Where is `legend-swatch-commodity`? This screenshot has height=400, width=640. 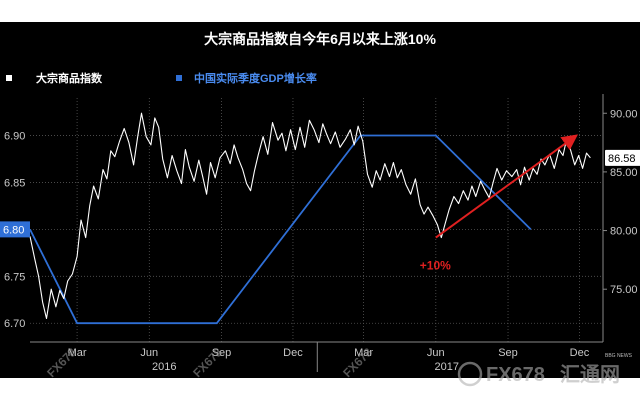 legend-swatch-commodity is located at coordinates (9, 78).